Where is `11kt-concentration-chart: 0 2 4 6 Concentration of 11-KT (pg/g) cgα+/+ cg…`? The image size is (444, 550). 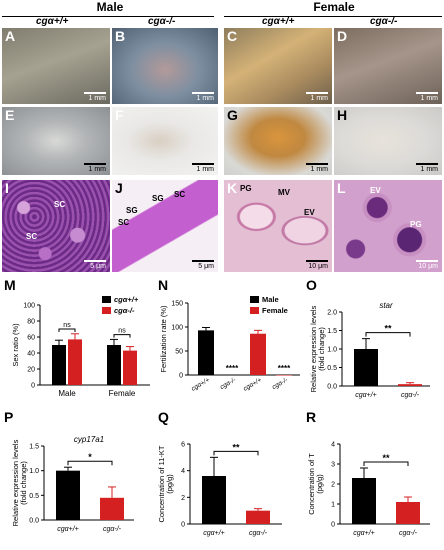 11kt-concentration-chart: 0 2 4 6 Concentration of 11-KT (pg/g) cgα+/+ cg… is located at coordinates (219, 489).